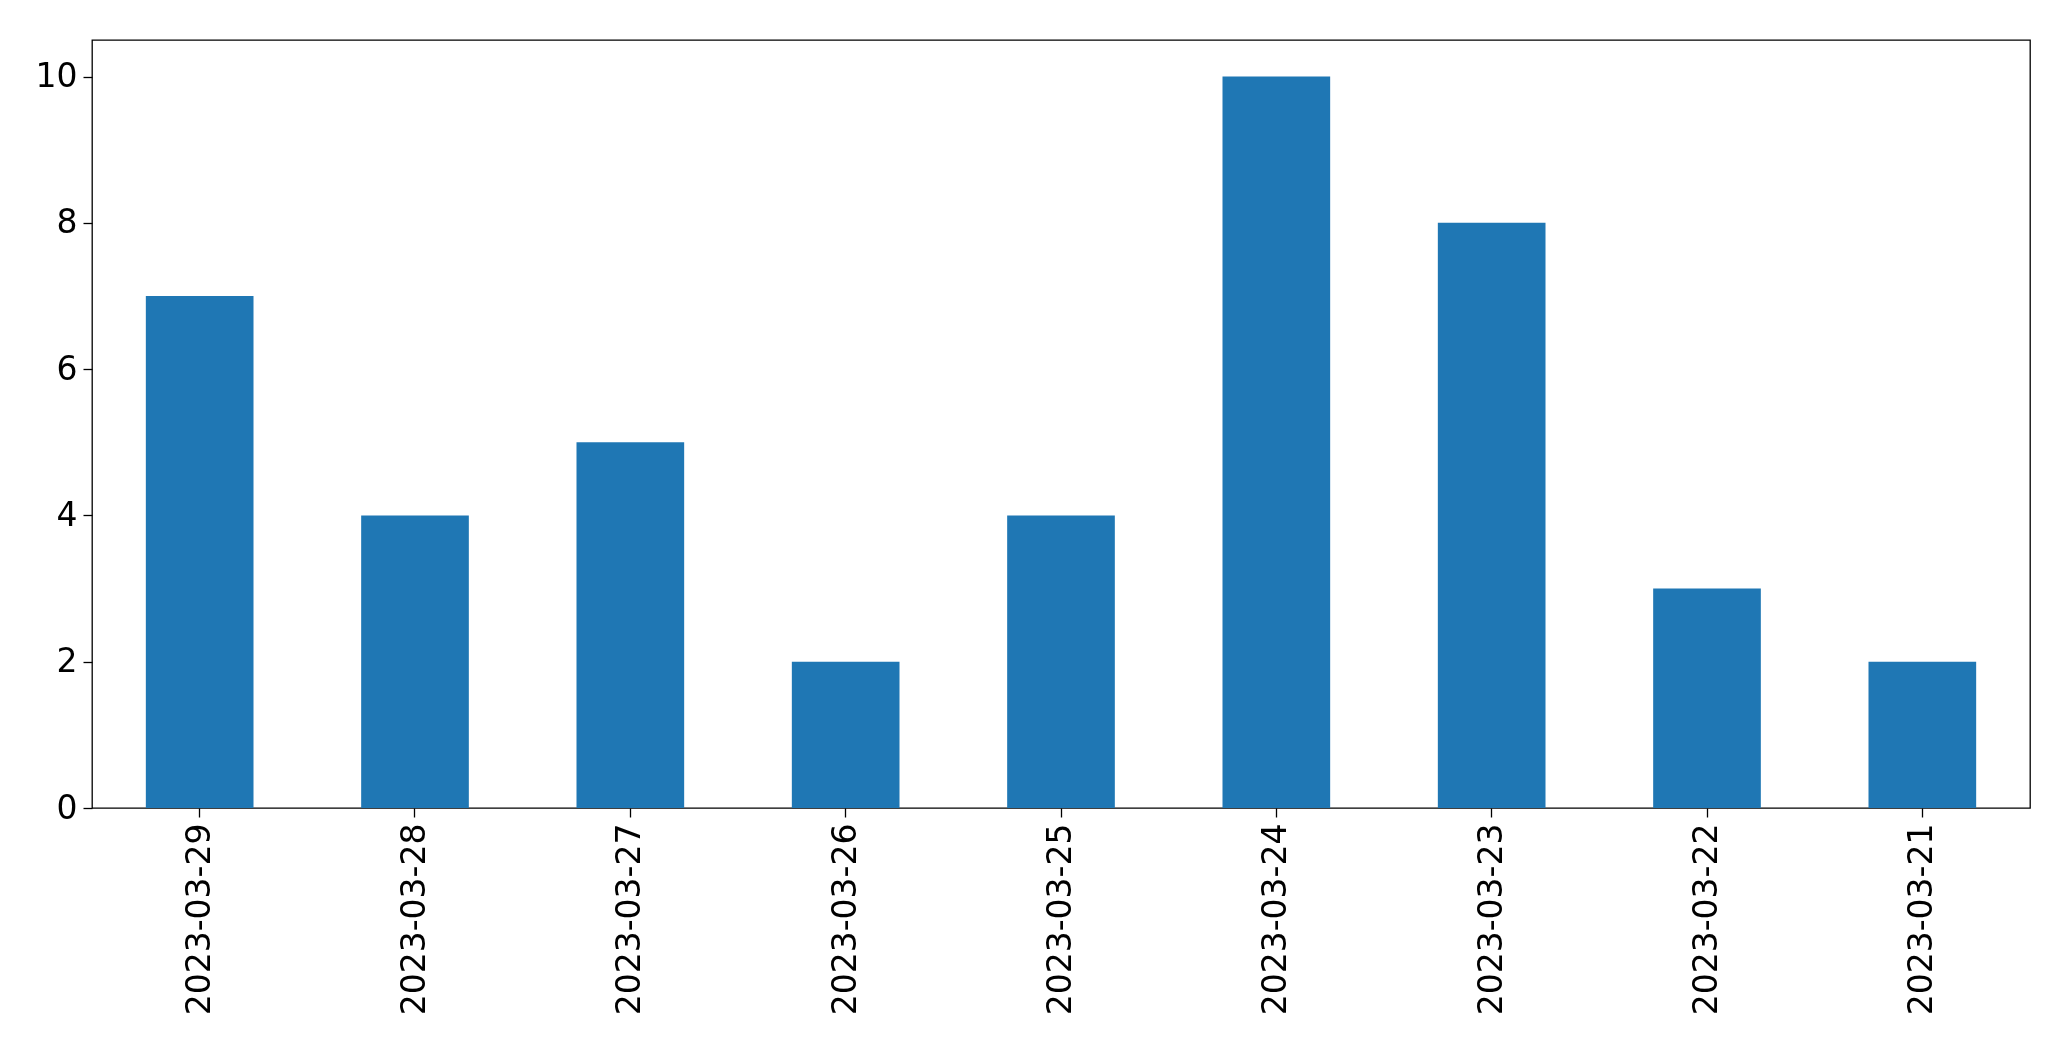  Describe the element at coordinates (67, 514) in the screenshot. I see `y-tick-label: 4` at that location.